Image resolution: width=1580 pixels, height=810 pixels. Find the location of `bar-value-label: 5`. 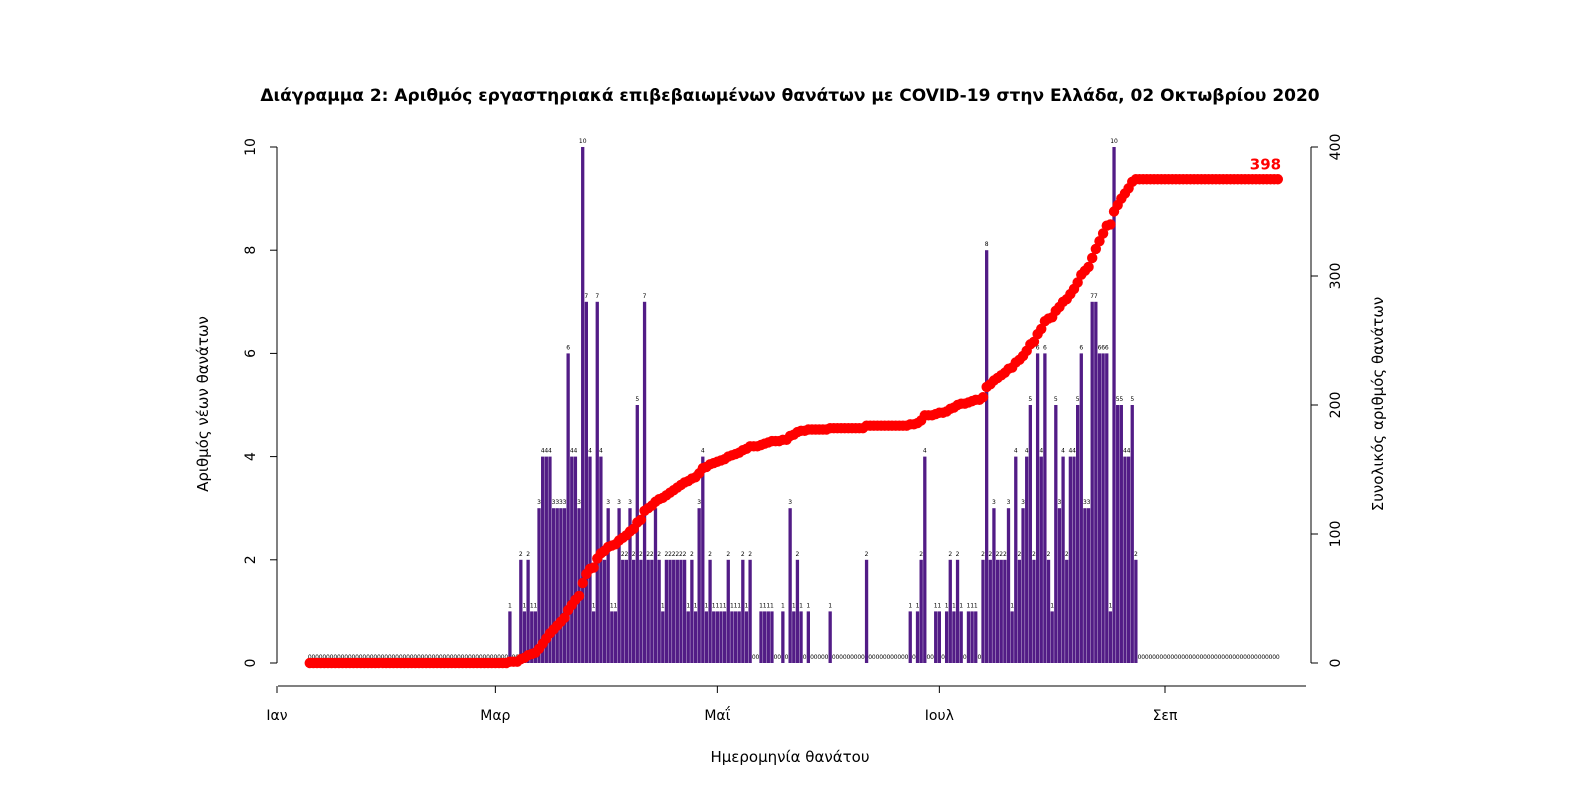

bar-value-label: 5 is located at coordinates (1056, 399).